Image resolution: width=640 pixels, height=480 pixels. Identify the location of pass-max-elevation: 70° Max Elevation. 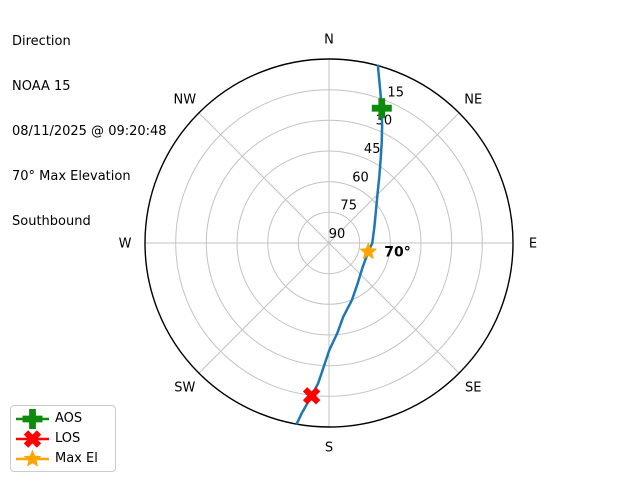
(71, 176).